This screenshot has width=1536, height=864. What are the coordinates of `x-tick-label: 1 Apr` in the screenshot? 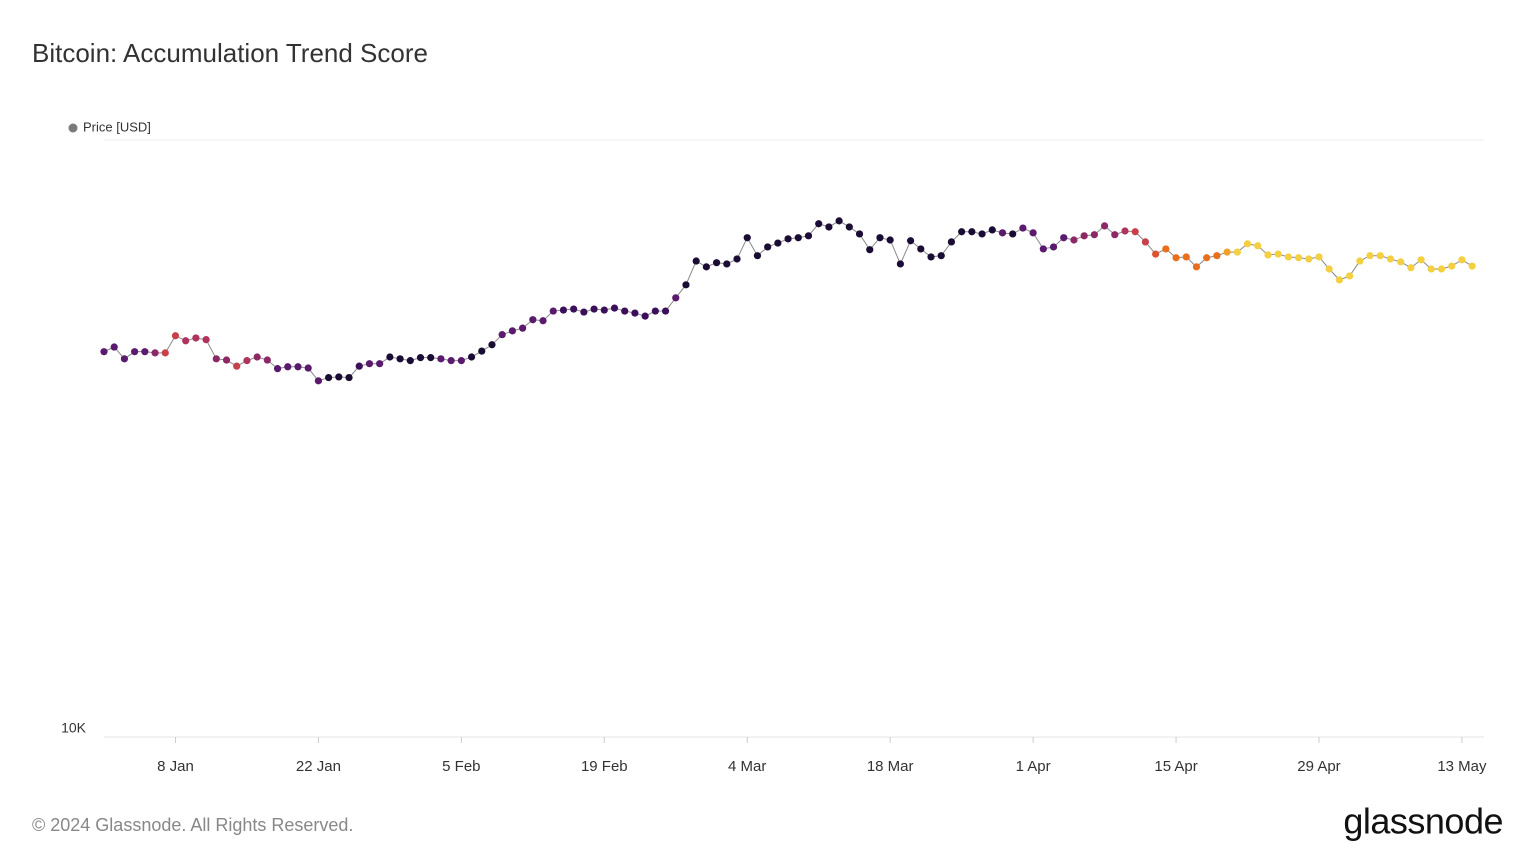 It's located at (1033, 766).